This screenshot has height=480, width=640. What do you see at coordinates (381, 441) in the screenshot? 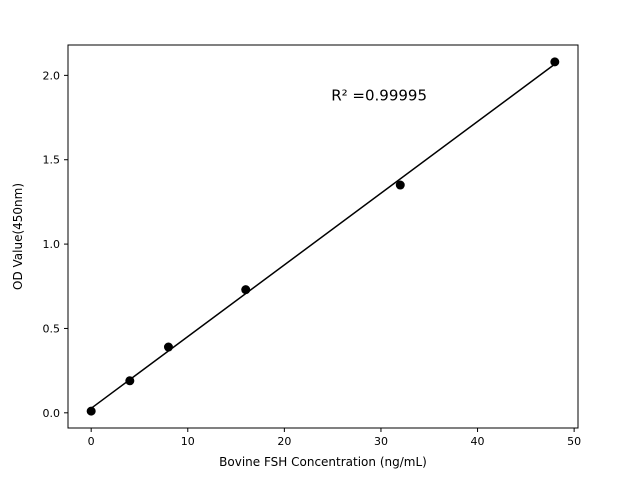
I see `x-tick-label: 30` at bounding box center [381, 441].